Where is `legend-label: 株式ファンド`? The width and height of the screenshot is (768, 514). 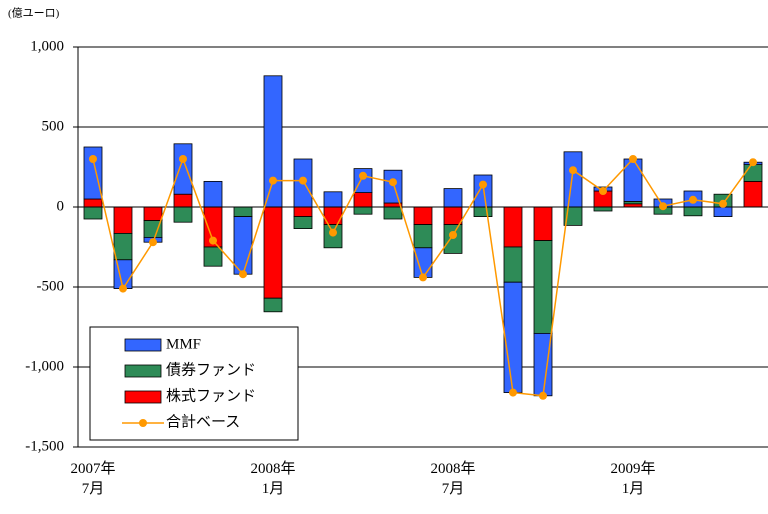 legend-label: 株式ファンド is located at coordinates (211, 395).